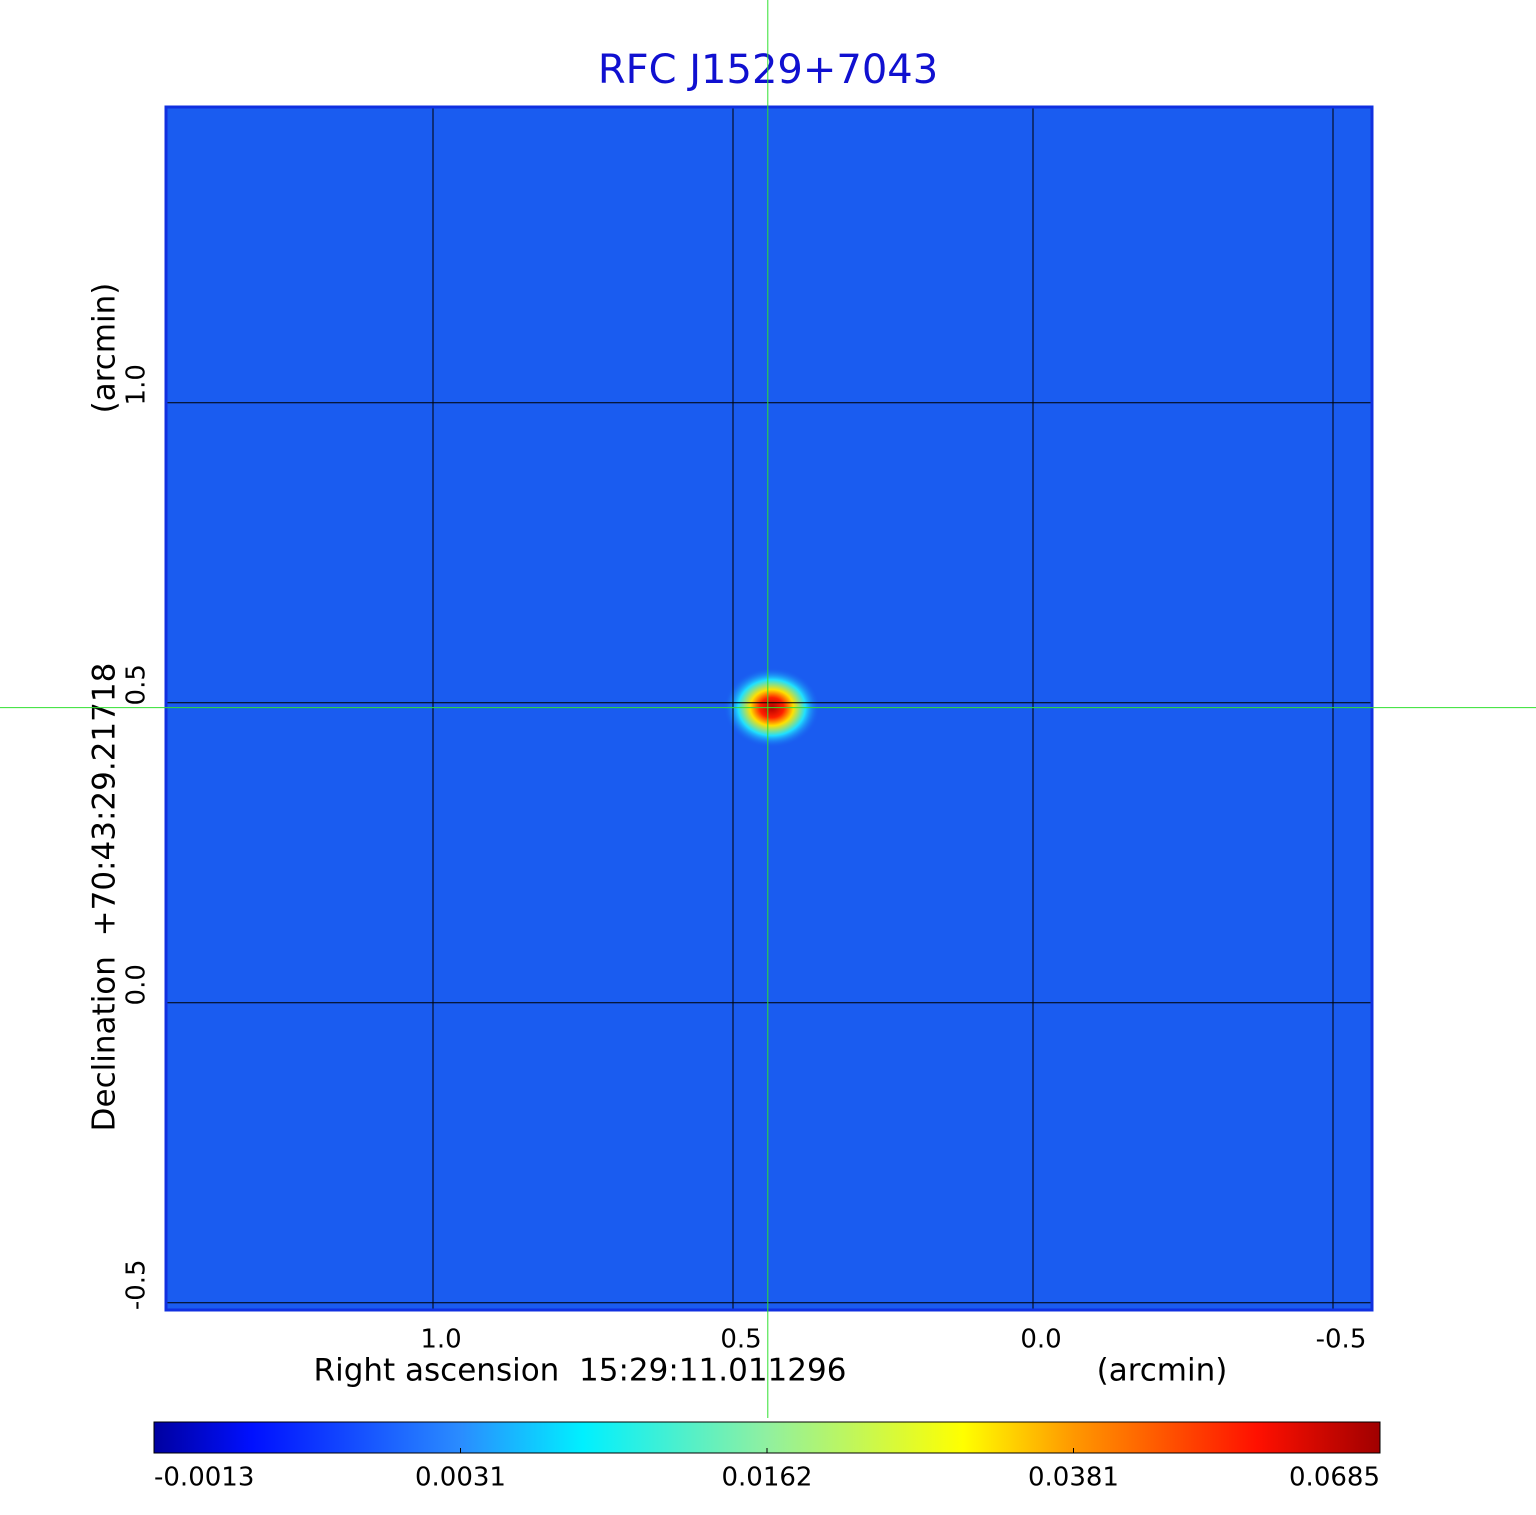 The height and width of the screenshot is (1515, 1536). Describe the element at coordinates (1162, 1371) in the screenshot. I see `x-axis-unit: (arcmin)` at that location.